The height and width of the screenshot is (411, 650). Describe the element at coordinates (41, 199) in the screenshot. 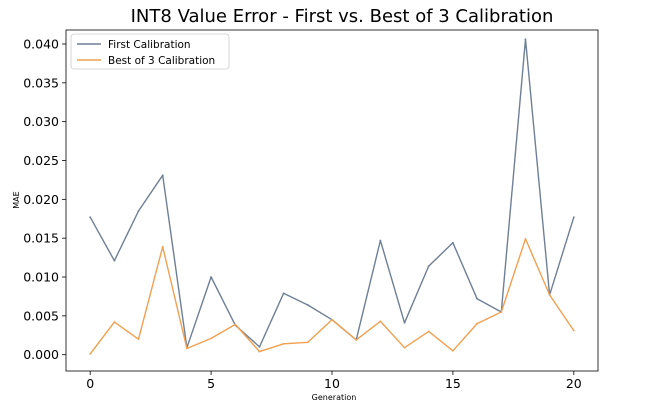

I see `y-tick-label: 0.020` at that location.